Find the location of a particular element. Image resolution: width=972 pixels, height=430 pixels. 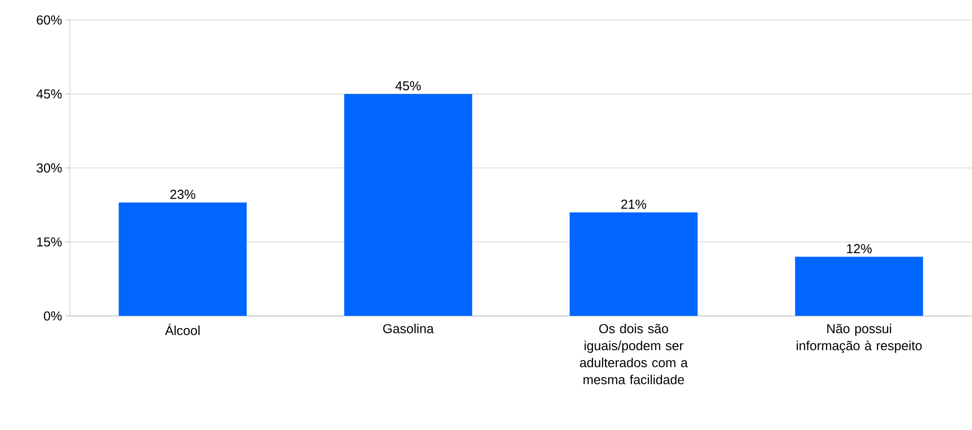

x-tick-label: Não possui informação à respeito is located at coordinates (859, 338).